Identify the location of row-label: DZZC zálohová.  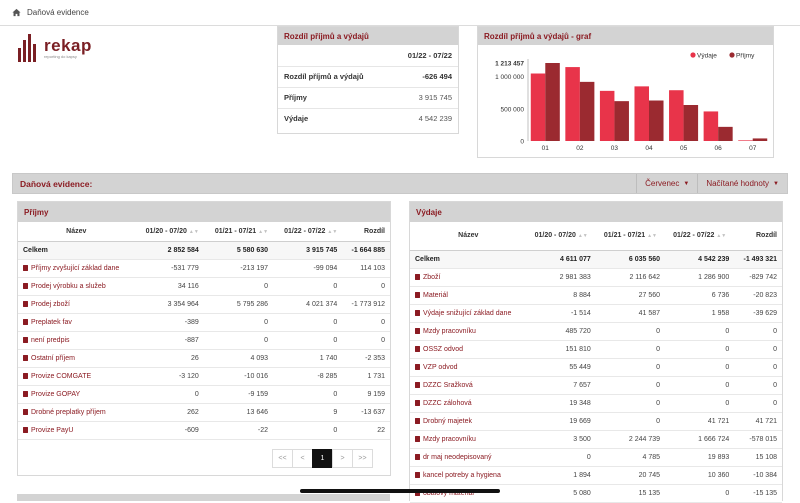
(447, 403).